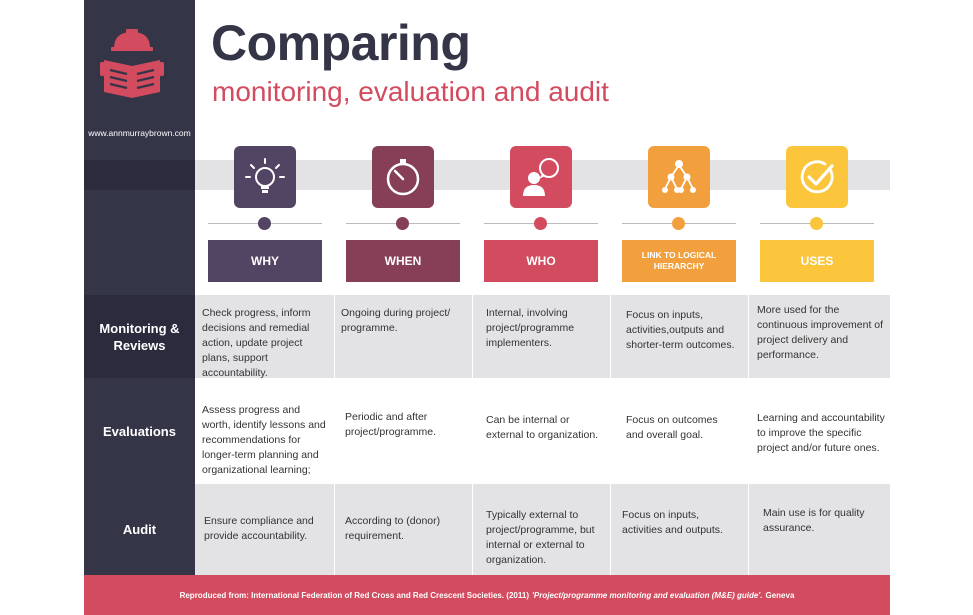  Describe the element at coordinates (817, 177) in the screenshot. I see `checkmark-icon` at that location.